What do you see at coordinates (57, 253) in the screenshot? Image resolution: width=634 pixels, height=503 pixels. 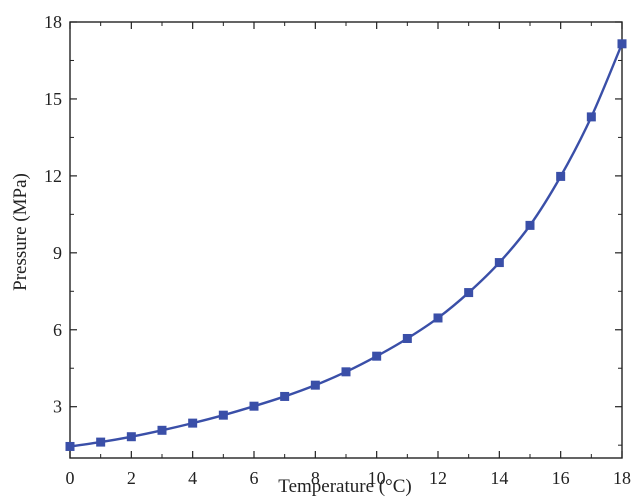 I see `y-tick-label: 9` at bounding box center [57, 253].